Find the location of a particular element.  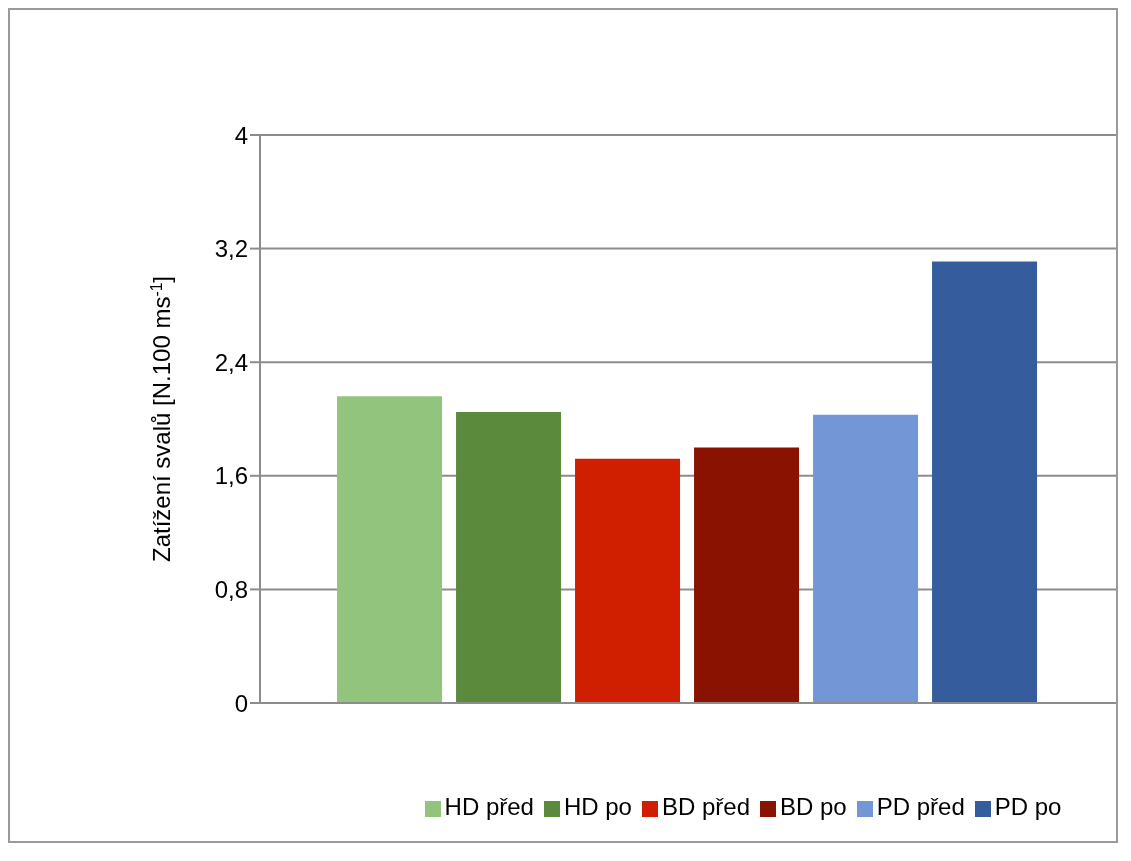

legend-label: BD před is located at coordinates (705, 806).